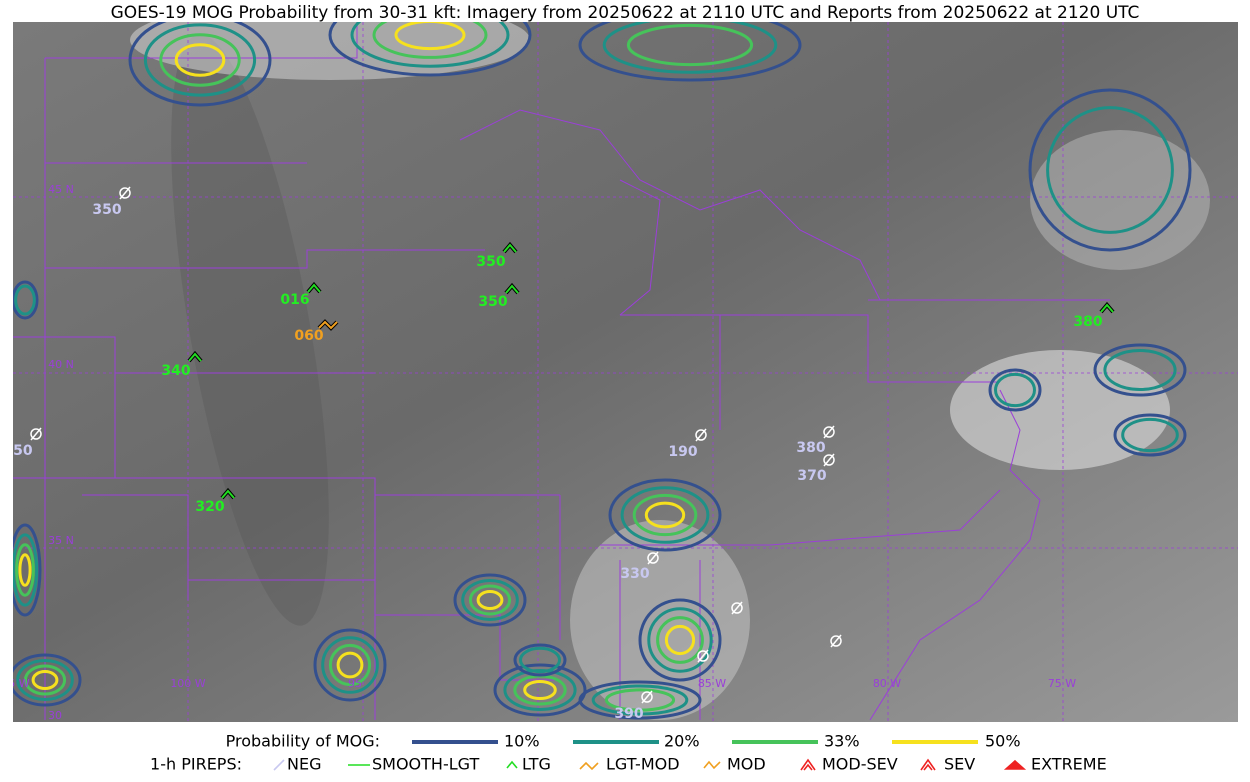  Describe the element at coordinates (522, 741) in the screenshot. I see `legend-label: 10%` at that location.